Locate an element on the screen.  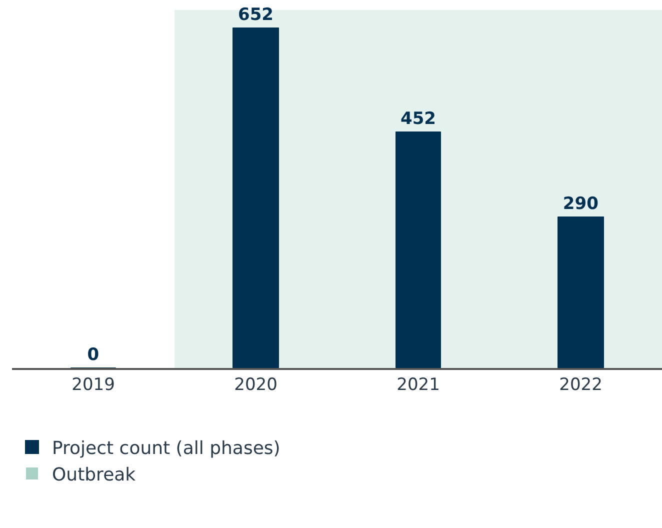
data-label: 290 is located at coordinates (580, 204).